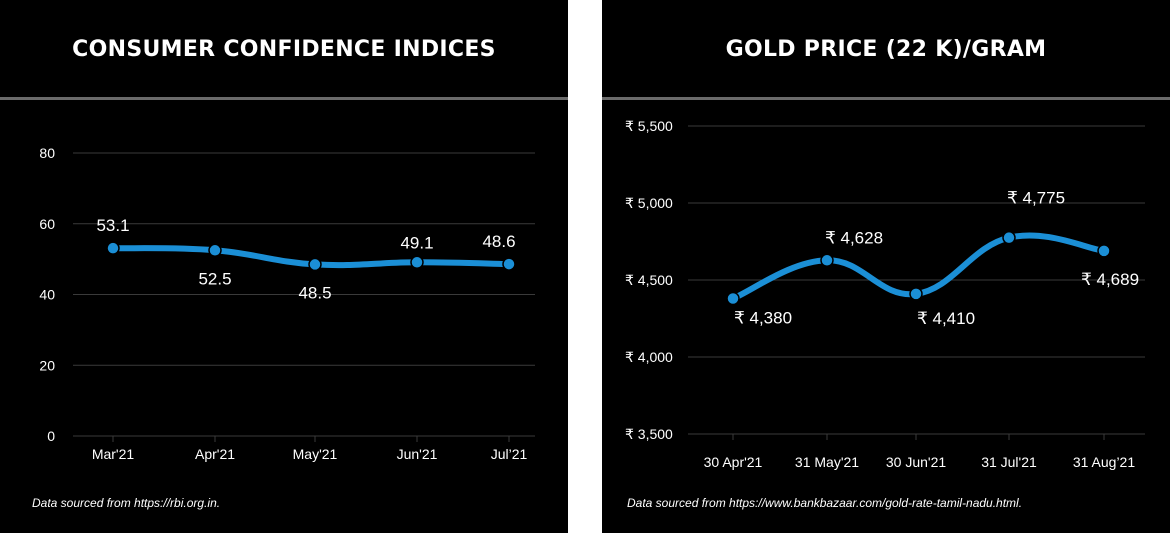 The image size is (1170, 533). What do you see at coordinates (215, 454) in the screenshot?
I see `x-tick-label: Apr'21` at bounding box center [215, 454].